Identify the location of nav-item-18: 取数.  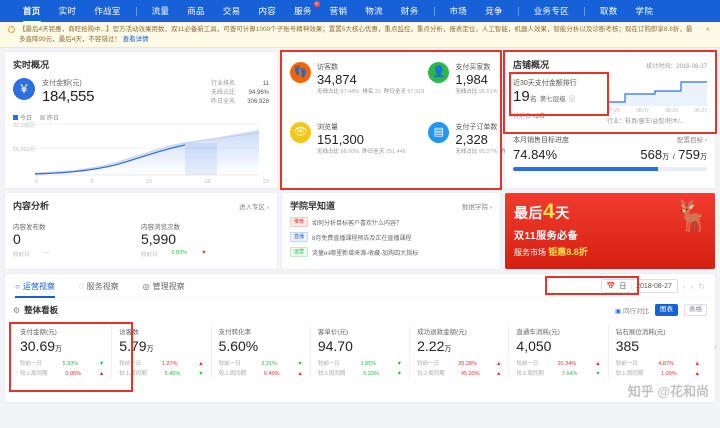
(609, 11).